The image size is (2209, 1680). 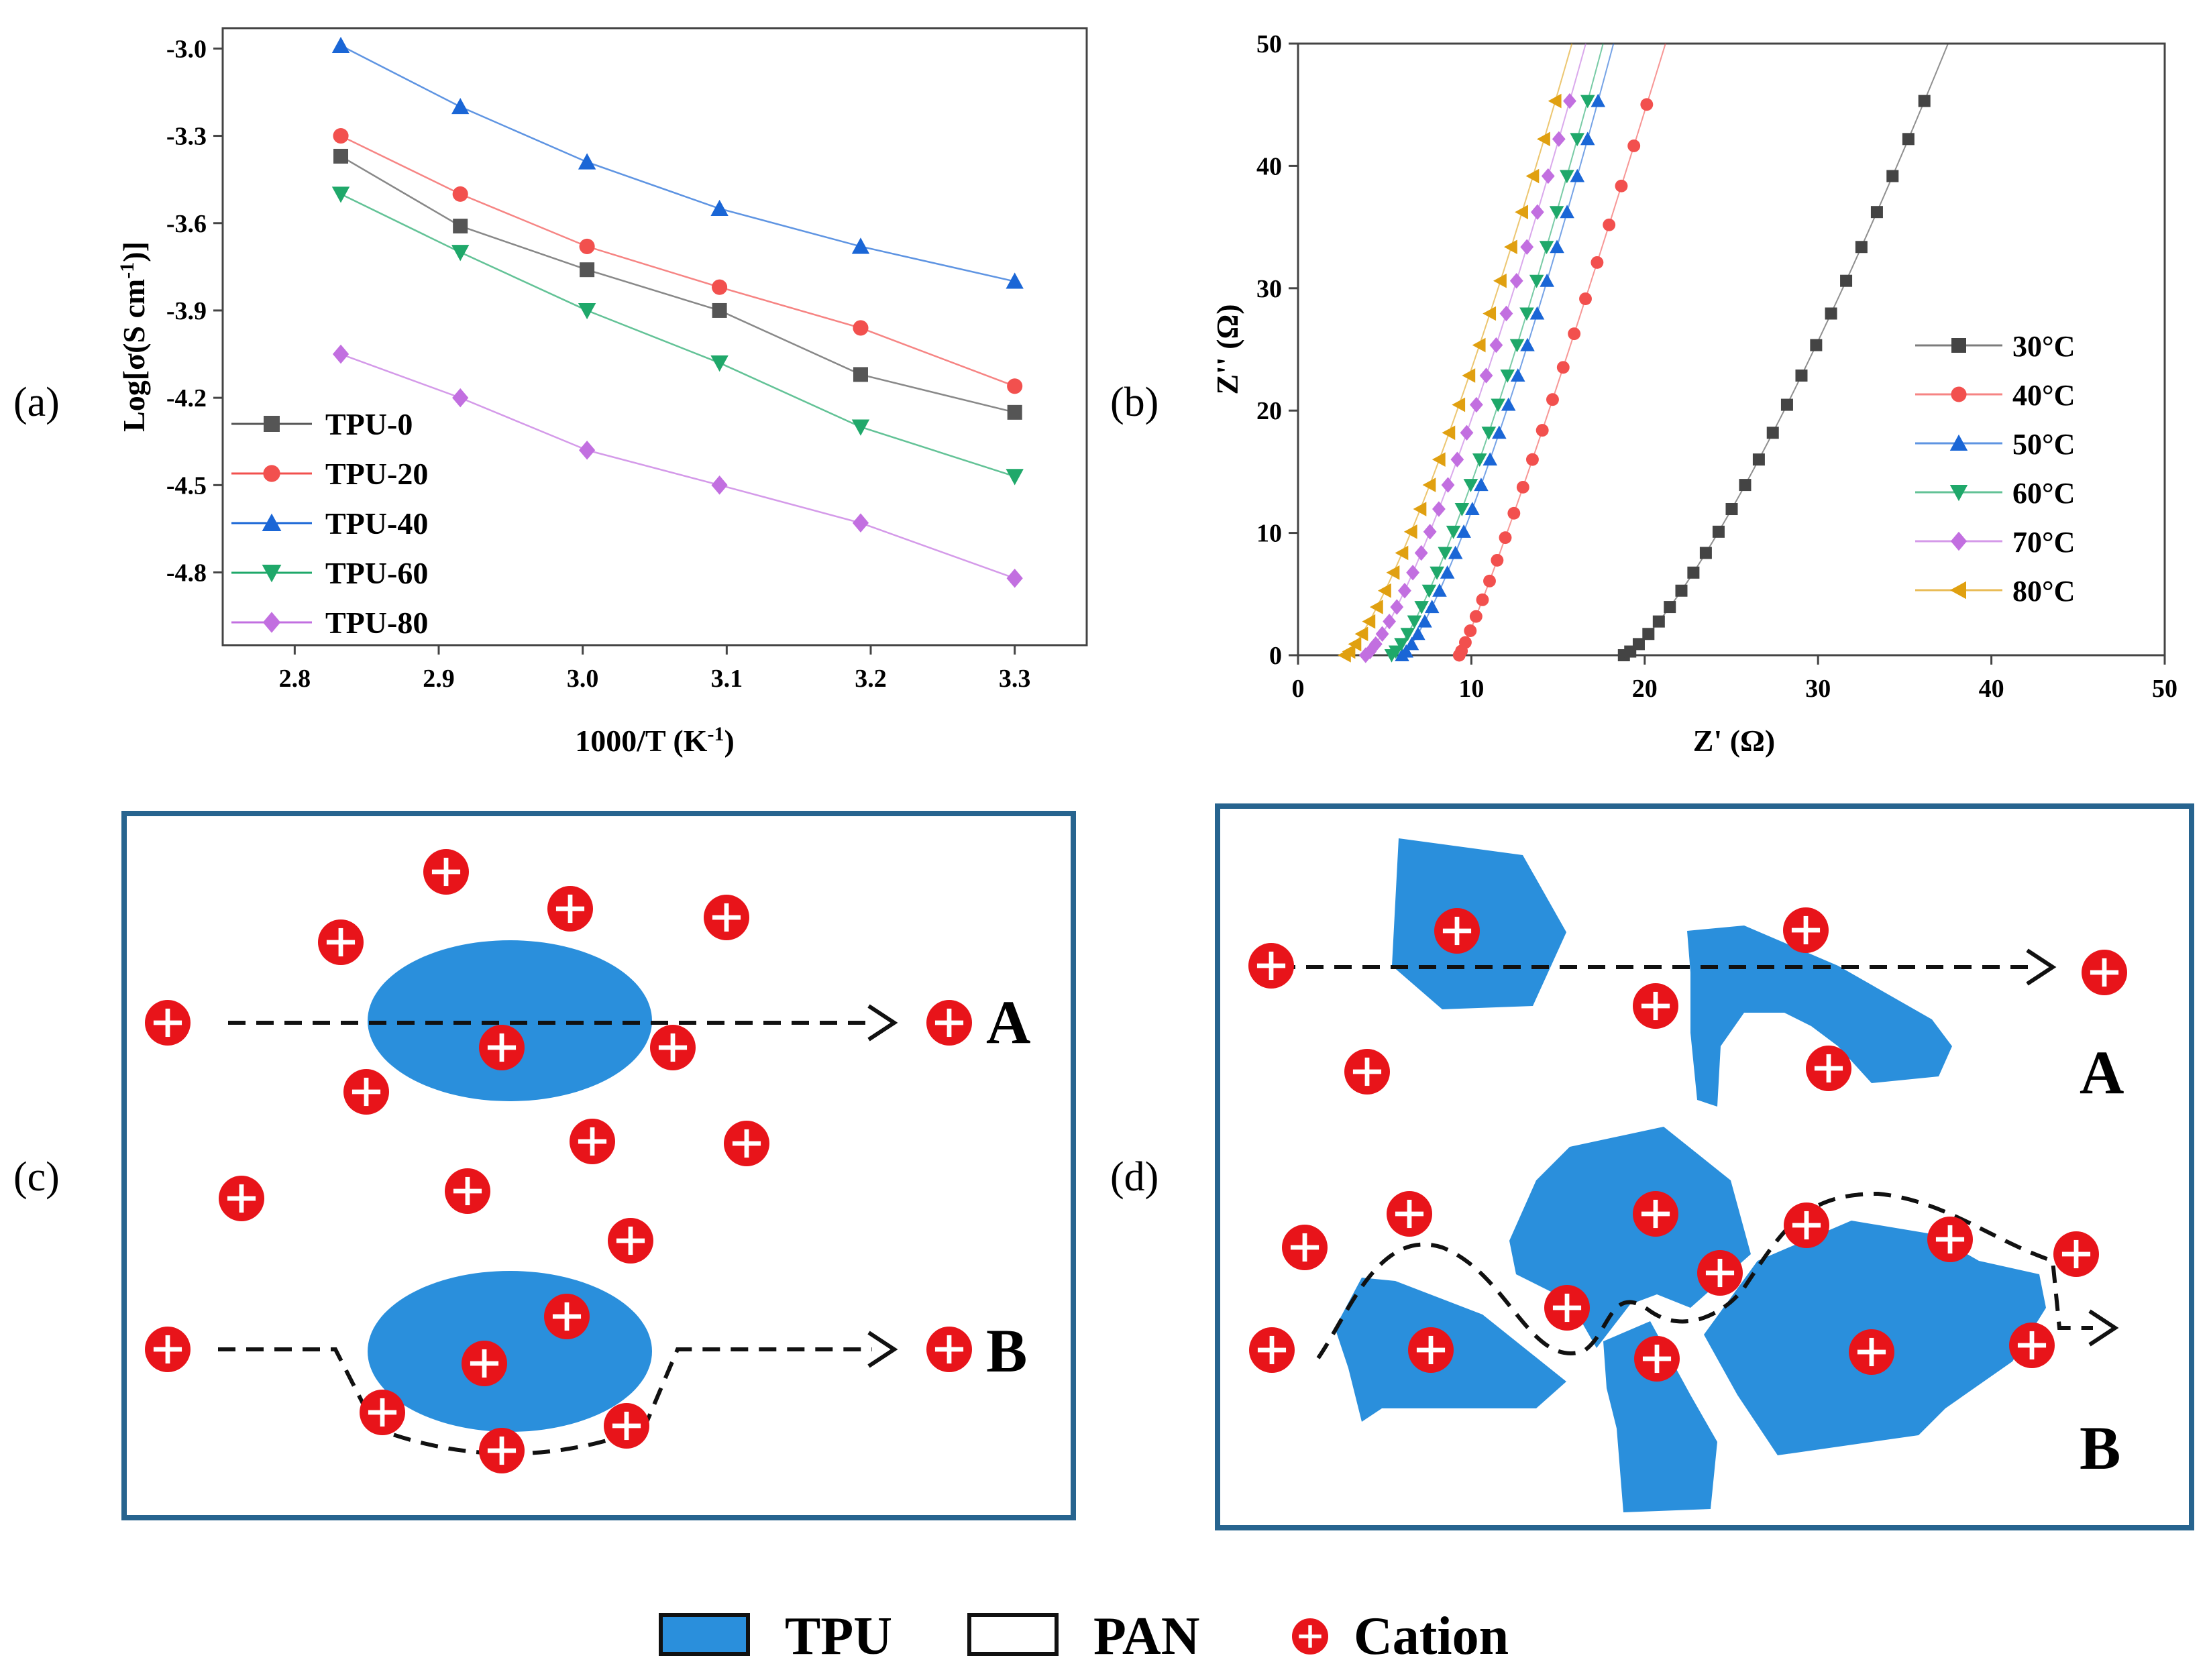 I want to click on tpu-domain, so click(x=1660, y=1416).